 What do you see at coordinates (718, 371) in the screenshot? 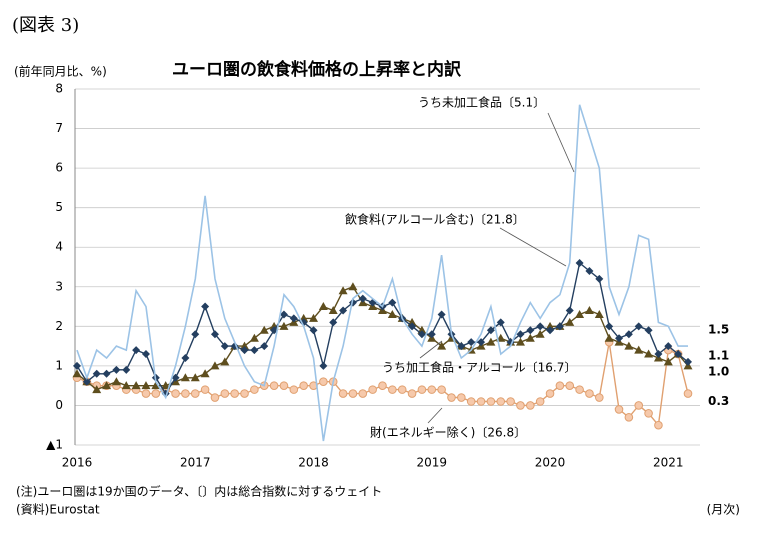
I see `end-label: 1.0` at bounding box center [718, 371].